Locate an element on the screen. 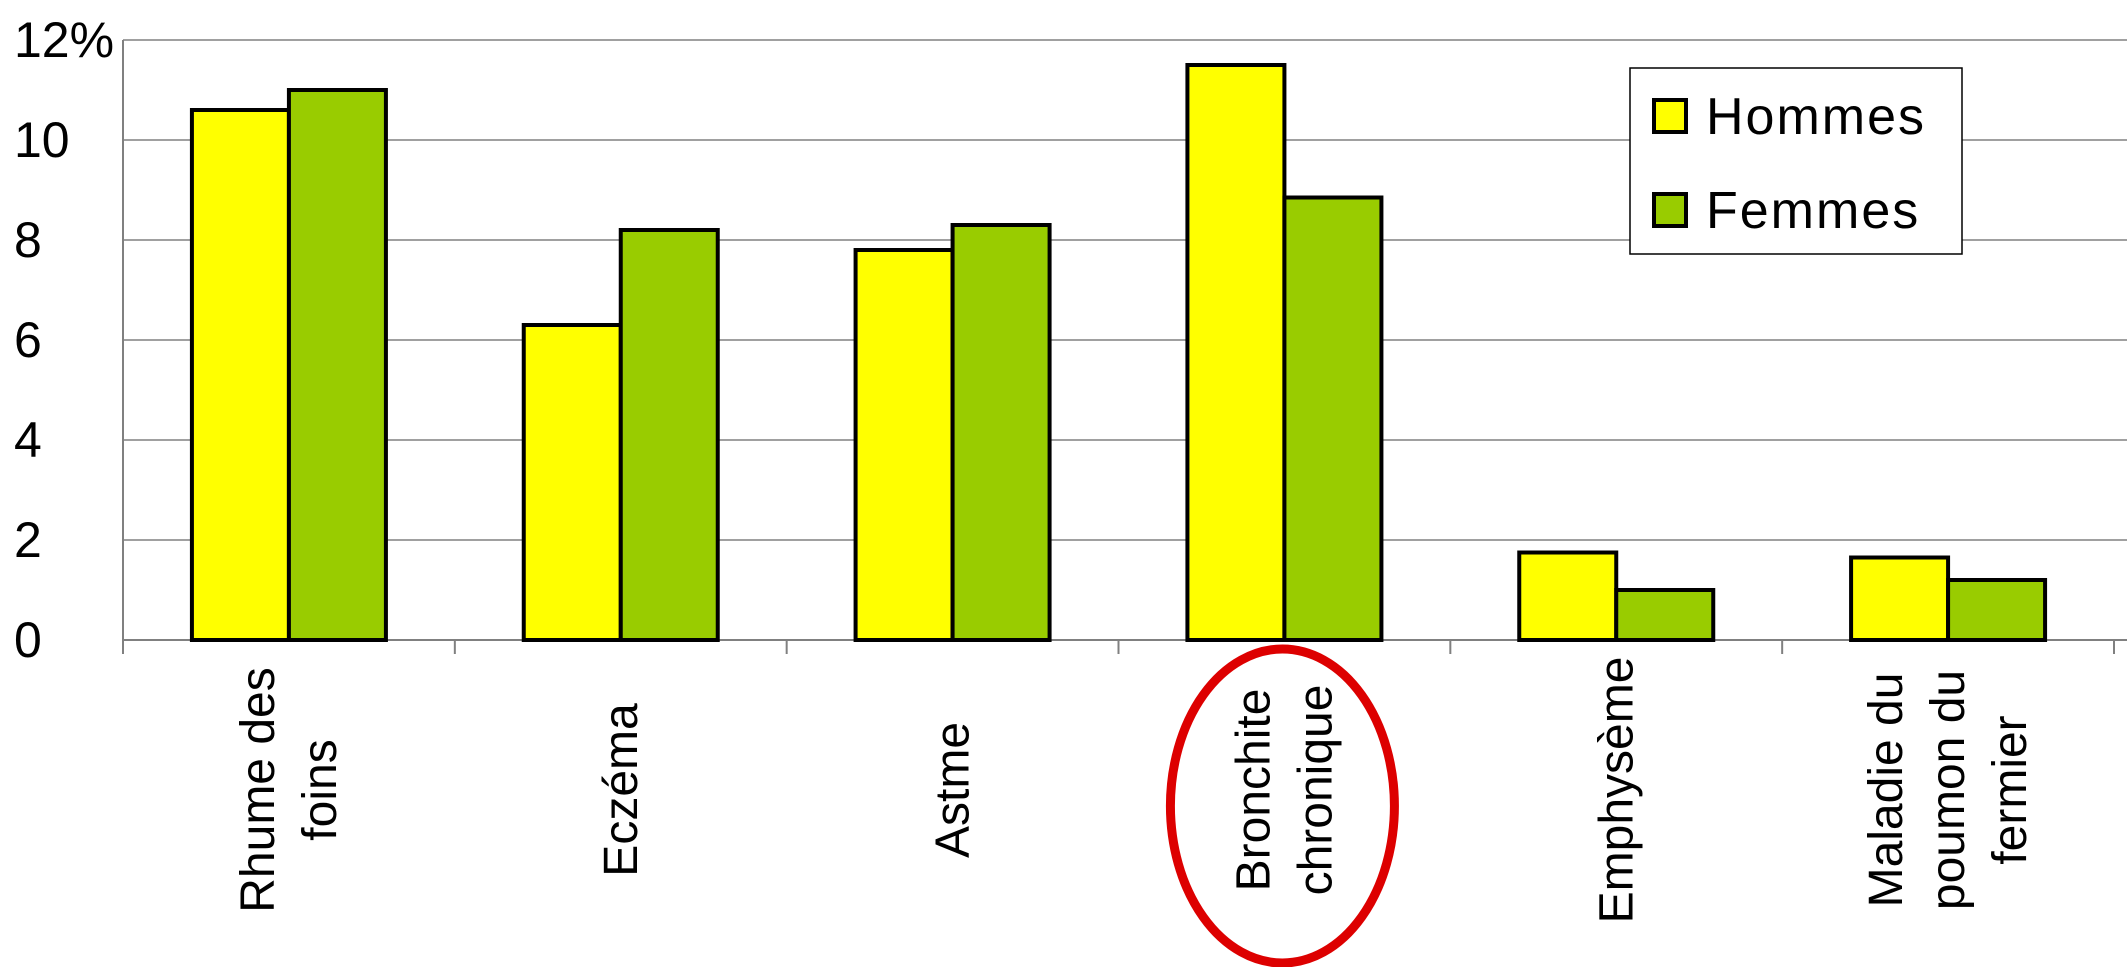  legend-swatch-femmes is located at coordinates (1670, 210).